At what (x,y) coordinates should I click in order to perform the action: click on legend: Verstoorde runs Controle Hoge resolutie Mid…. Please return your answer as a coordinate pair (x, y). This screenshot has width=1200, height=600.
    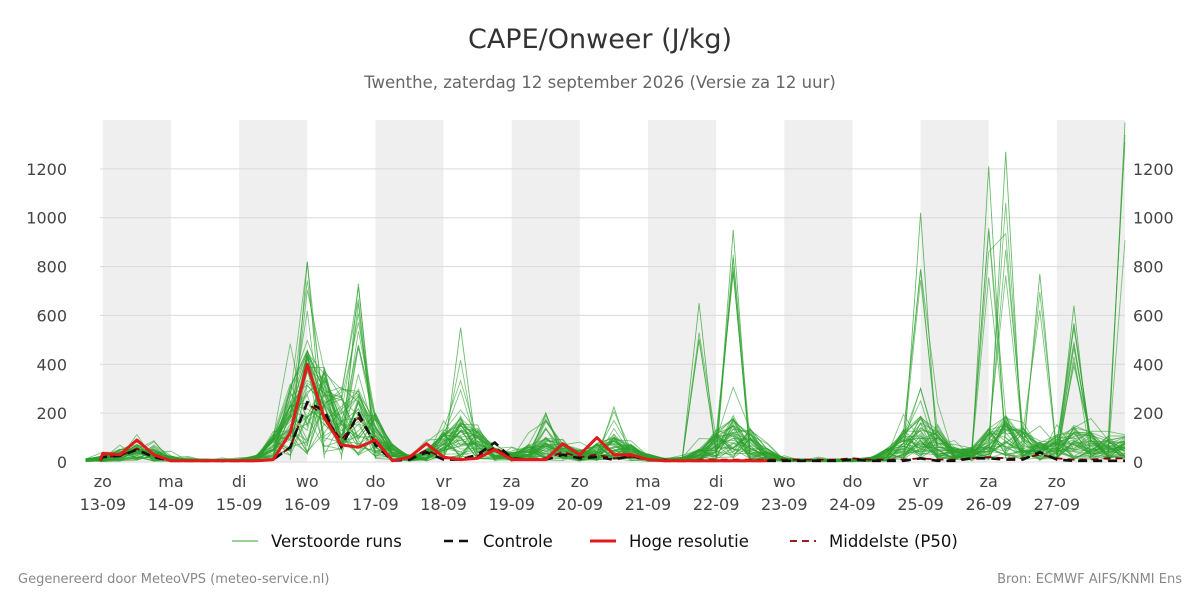
    Looking at the image, I should click on (595, 541).